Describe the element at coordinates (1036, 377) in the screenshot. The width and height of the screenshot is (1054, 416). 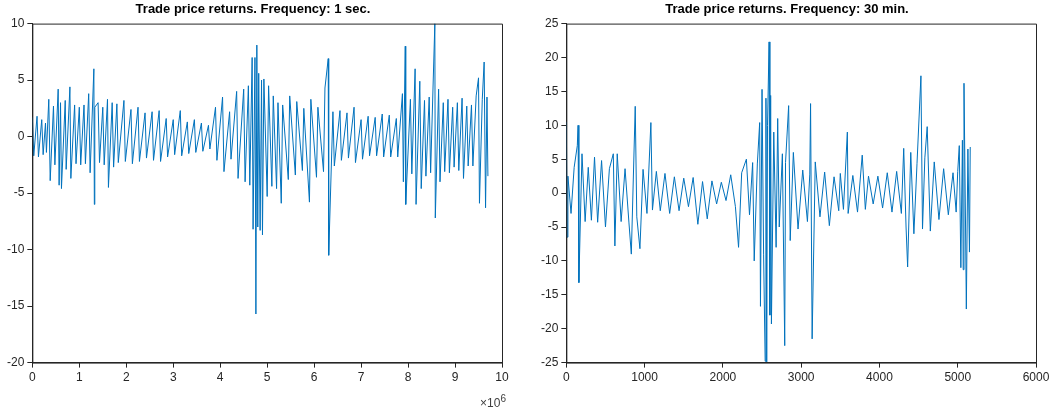
I see `x-tick-label: 6000` at that location.